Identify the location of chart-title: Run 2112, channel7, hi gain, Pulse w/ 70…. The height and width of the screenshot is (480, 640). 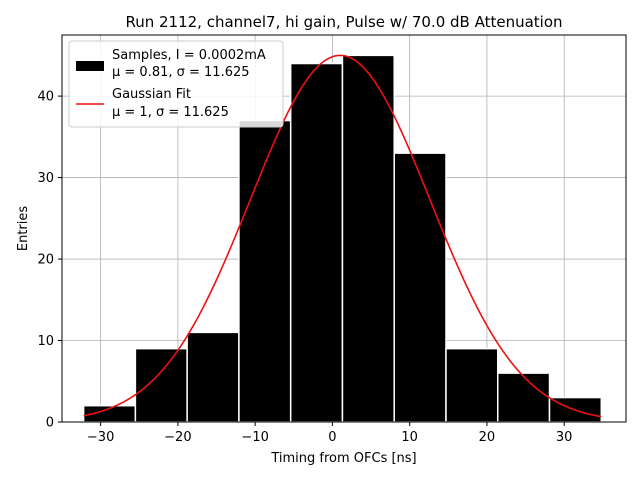
(343, 22).